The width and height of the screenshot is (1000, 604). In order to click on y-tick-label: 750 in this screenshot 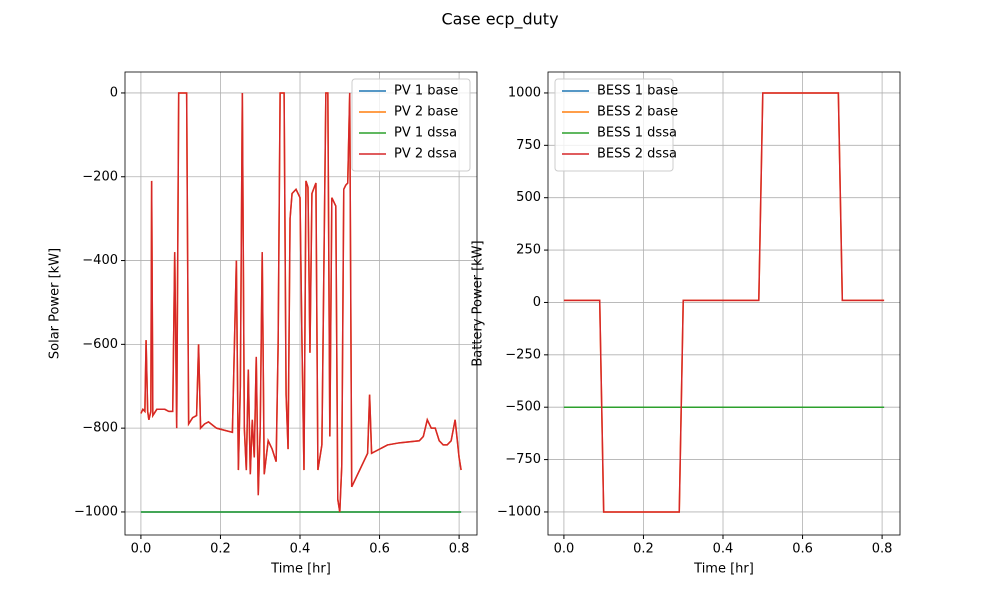, I will do `click(528, 145)`.